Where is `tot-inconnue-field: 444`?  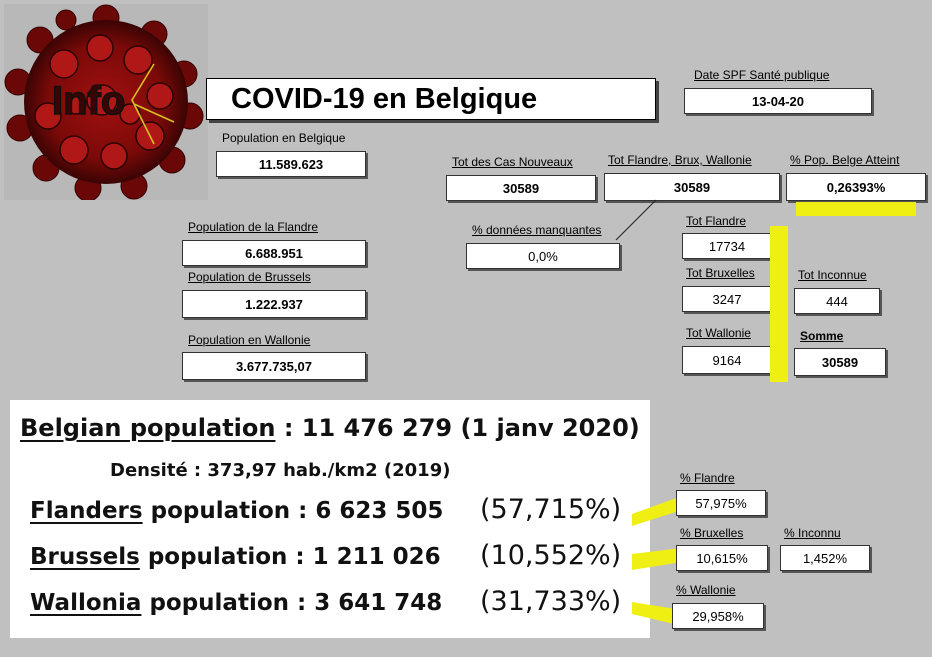 tot-inconnue-field: 444 is located at coordinates (837, 301).